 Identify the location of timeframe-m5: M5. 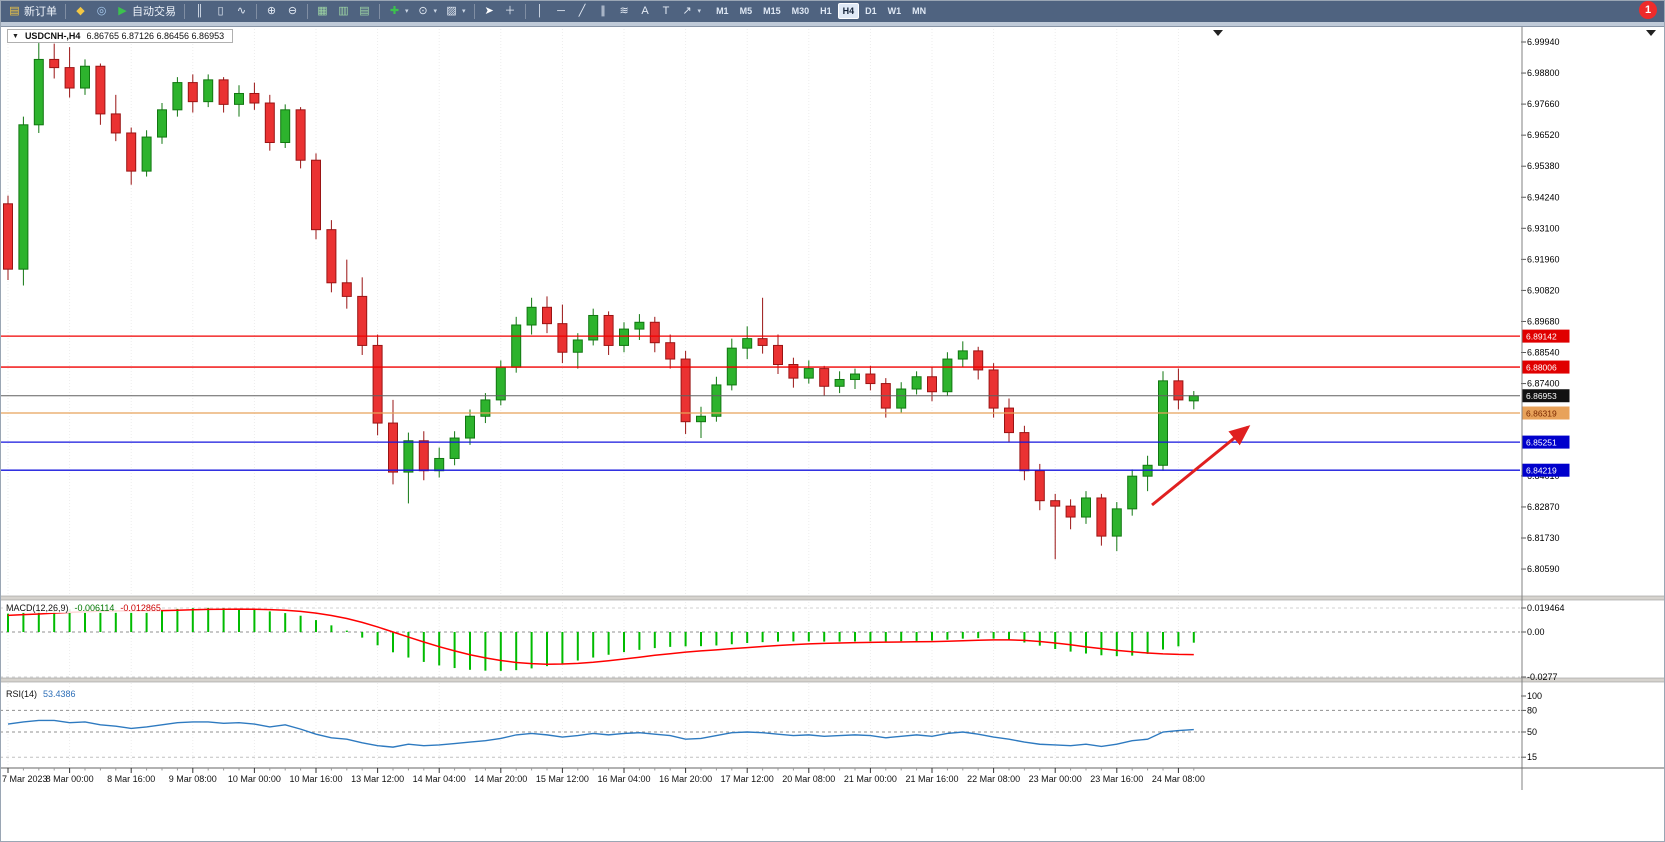
(746, 11).